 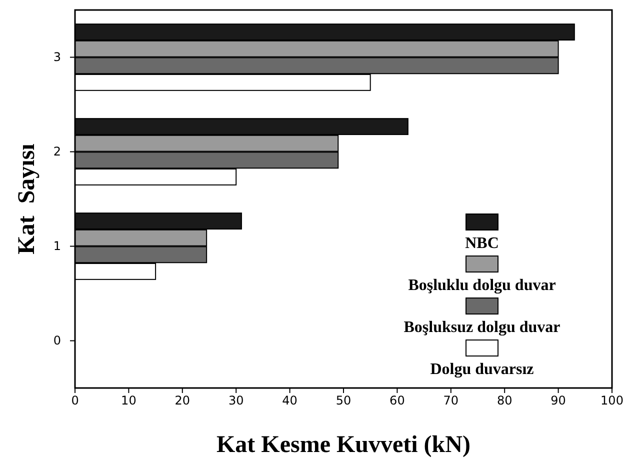 What do you see at coordinates (57, 341) in the screenshot?
I see `y-tick-label: 0` at bounding box center [57, 341].